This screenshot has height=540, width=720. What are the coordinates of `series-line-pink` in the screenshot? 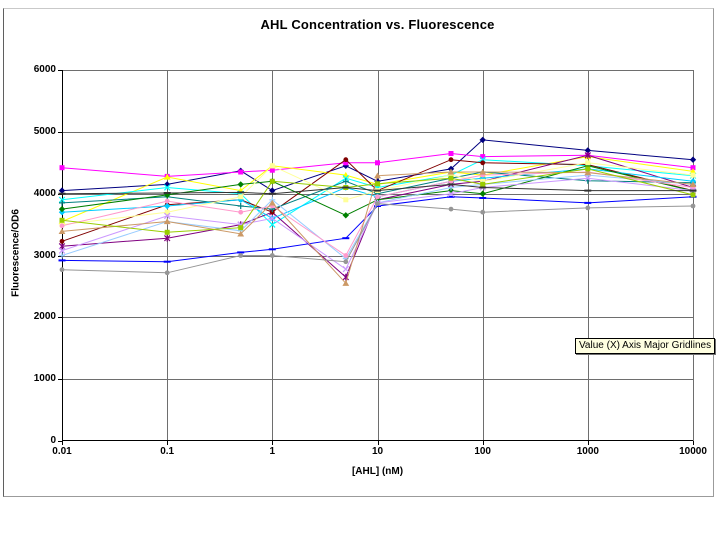 It's located at (377, 214).